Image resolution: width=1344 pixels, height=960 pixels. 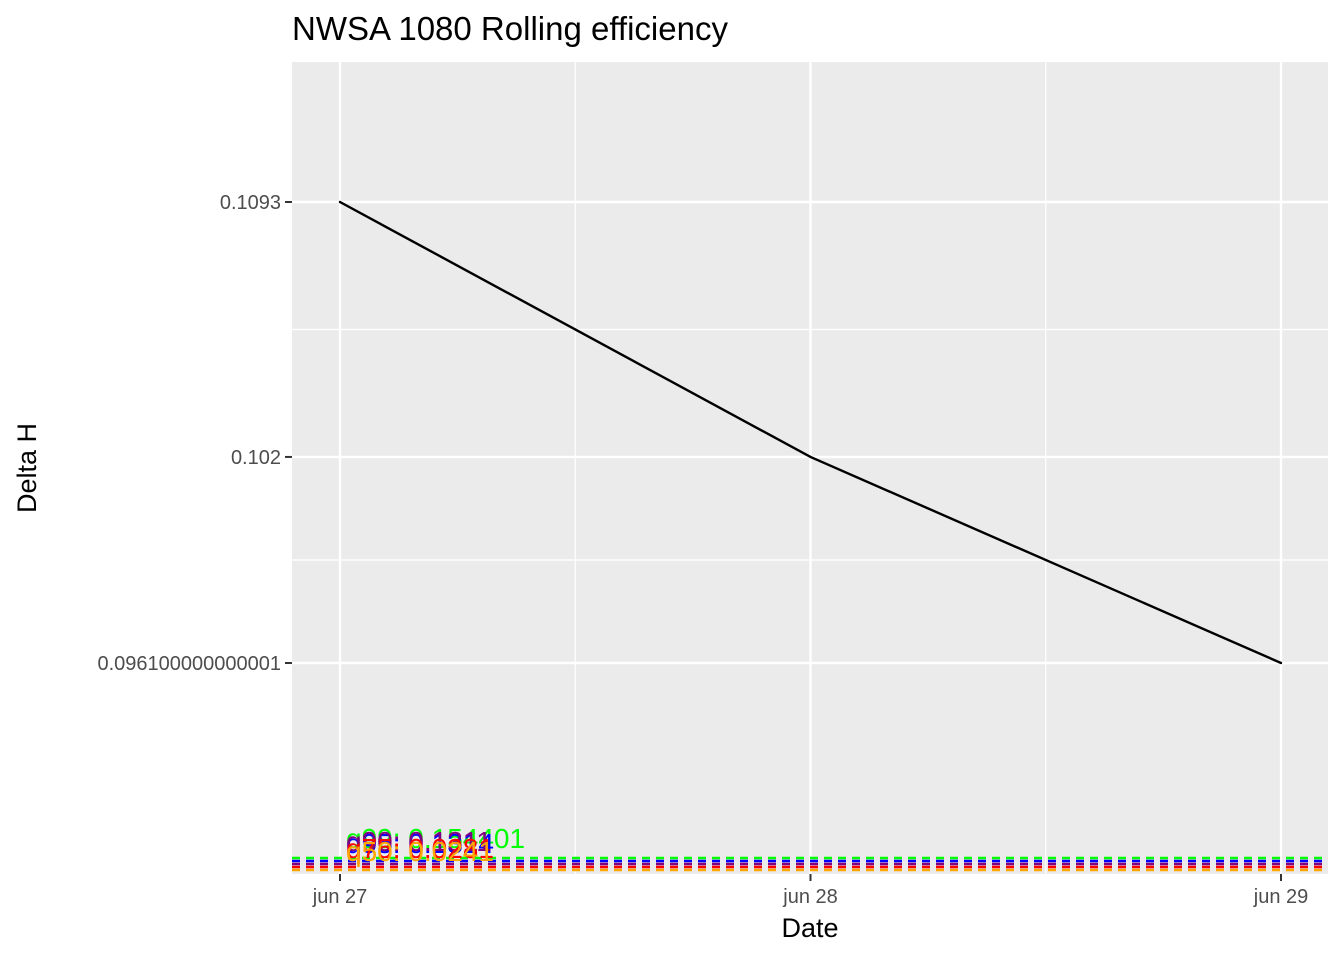 I want to click on quantile-lines, so click(x=810, y=864).